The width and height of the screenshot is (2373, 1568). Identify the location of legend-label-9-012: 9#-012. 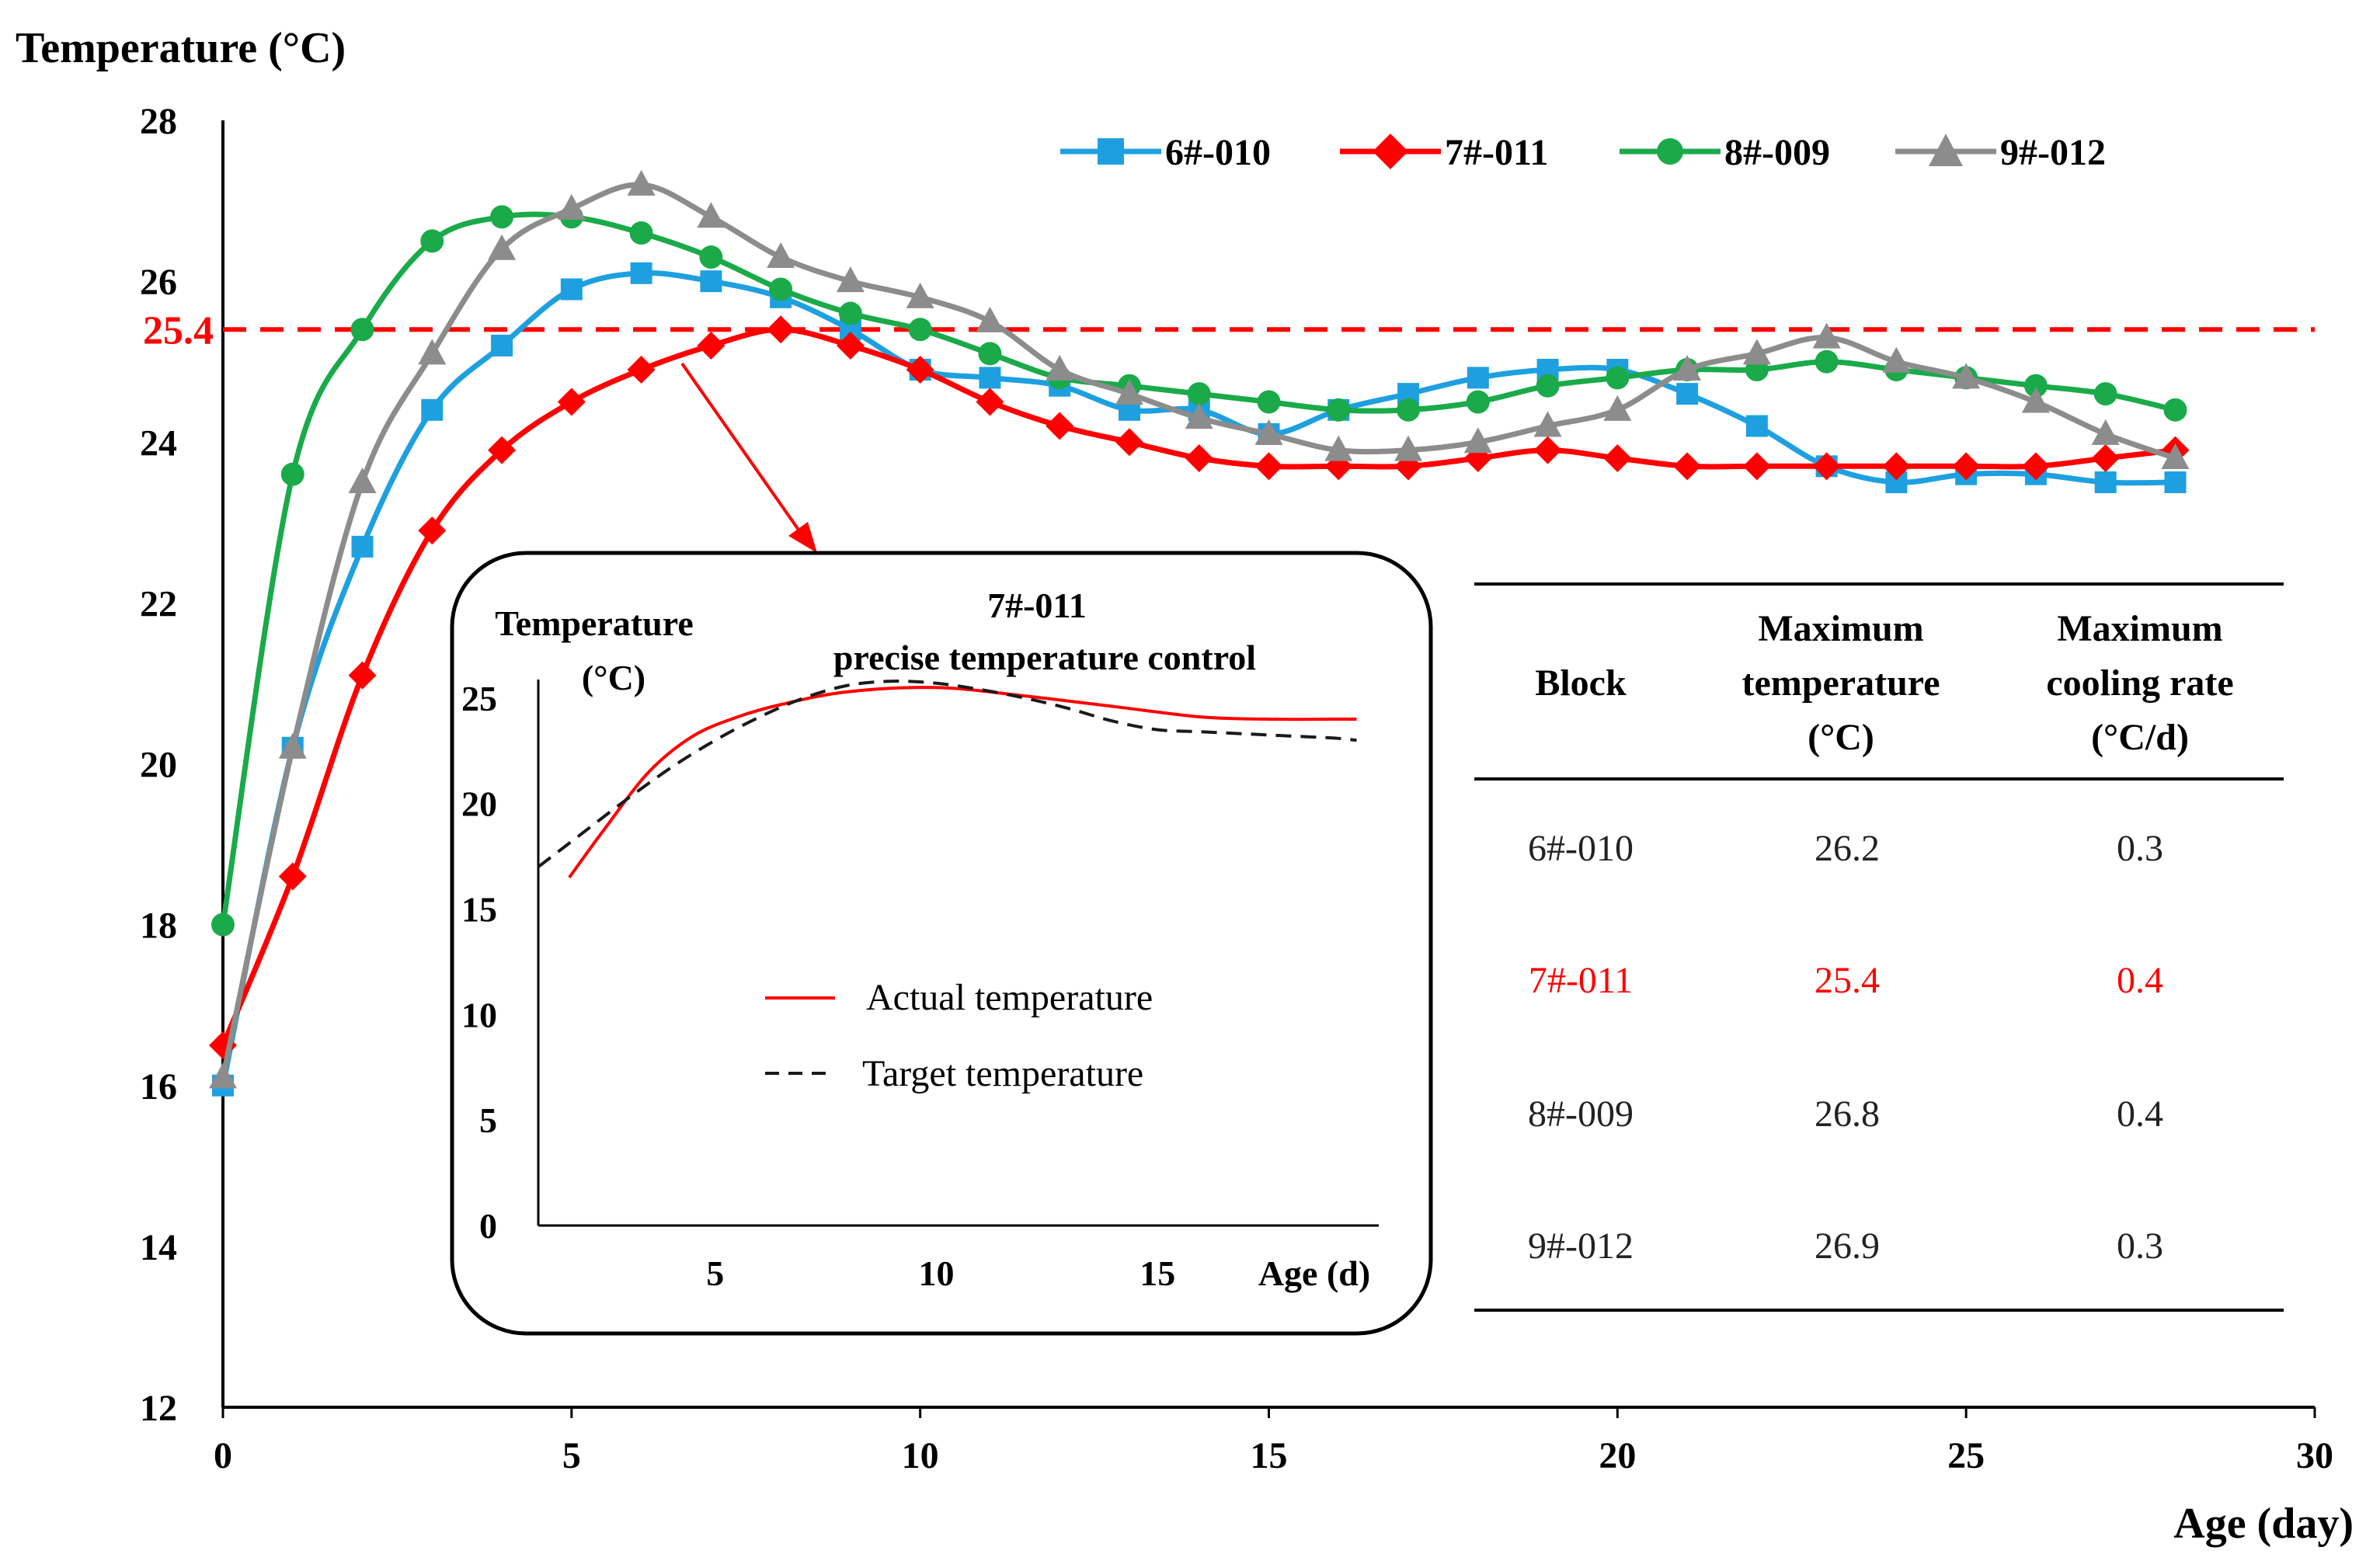
(2053, 152).